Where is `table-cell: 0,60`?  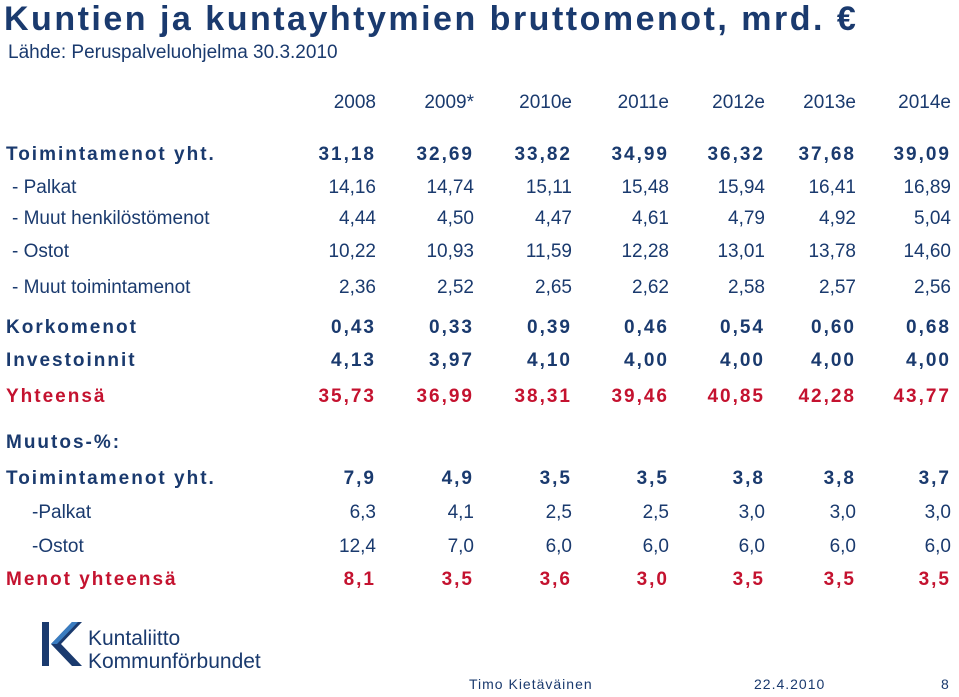
table-cell: 0,60 is located at coordinates (833, 327).